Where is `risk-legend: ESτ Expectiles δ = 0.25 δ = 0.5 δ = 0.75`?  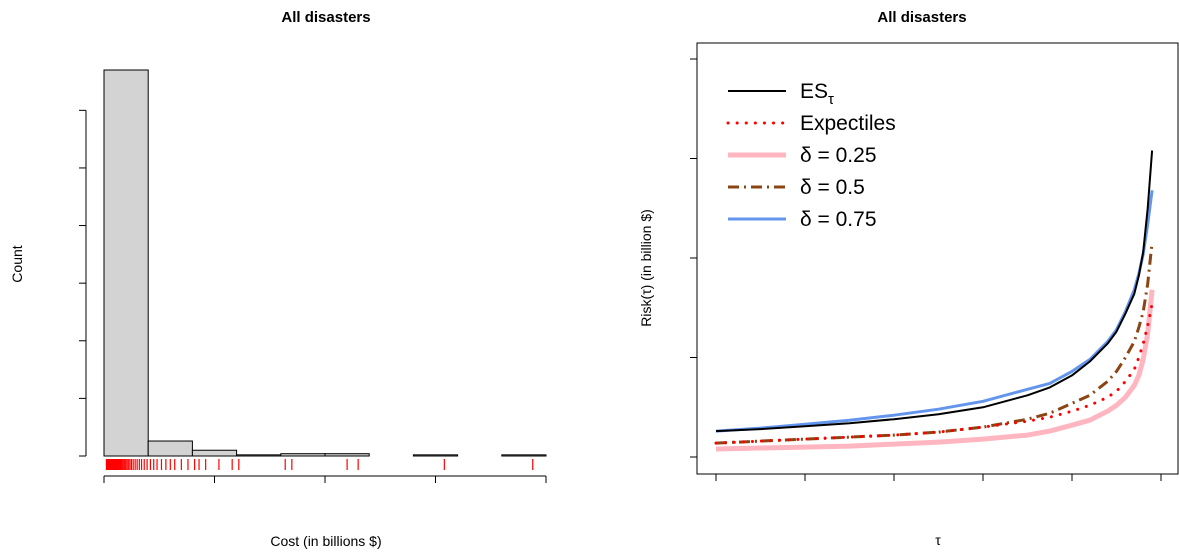 risk-legend: ESτ Expectiles δ = 0.25 δ = 0.5 δ = 0.75 is located at coordinates (811, 155).